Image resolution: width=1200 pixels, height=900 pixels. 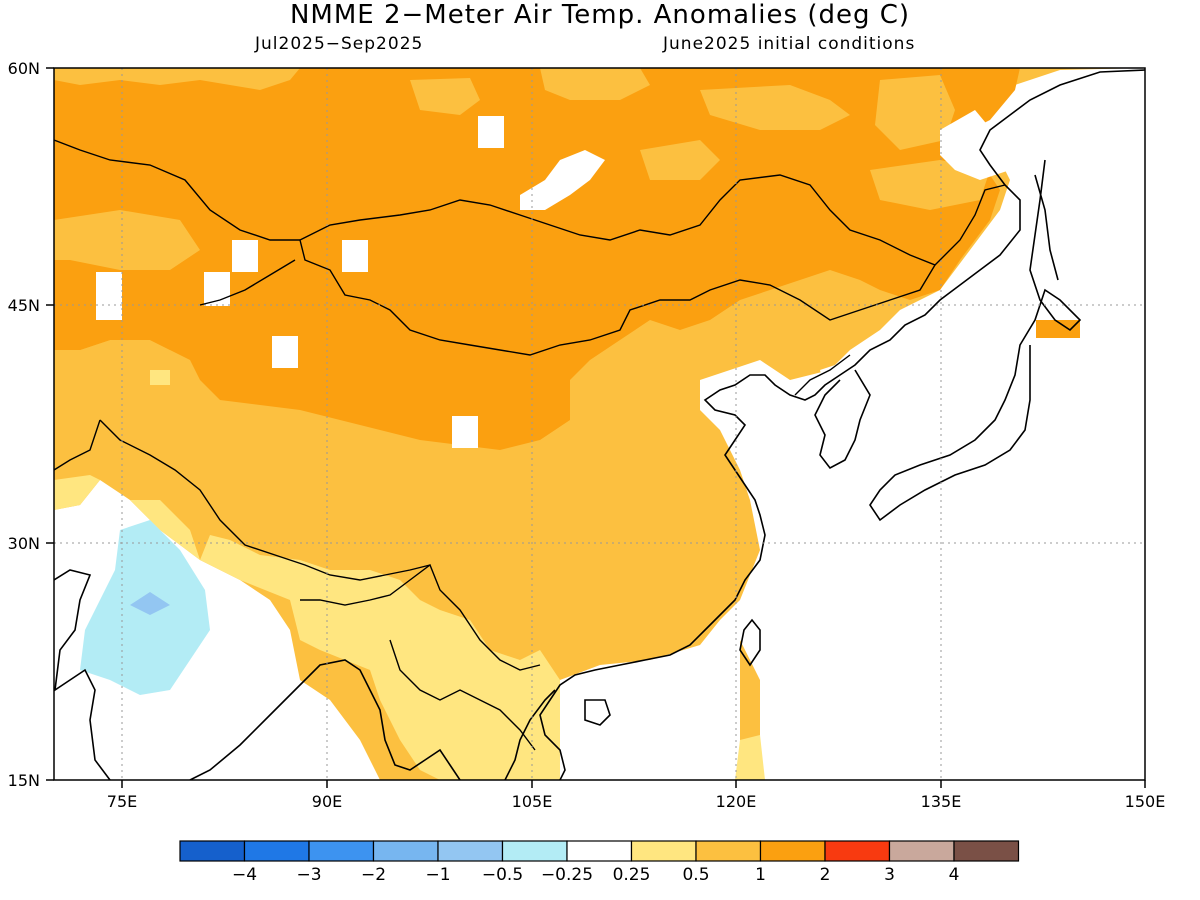 What do you see at coordinates (595, 84) in the screenshot?
I see `anomaly-field-05-1-c` at bounding box center [595, 84].